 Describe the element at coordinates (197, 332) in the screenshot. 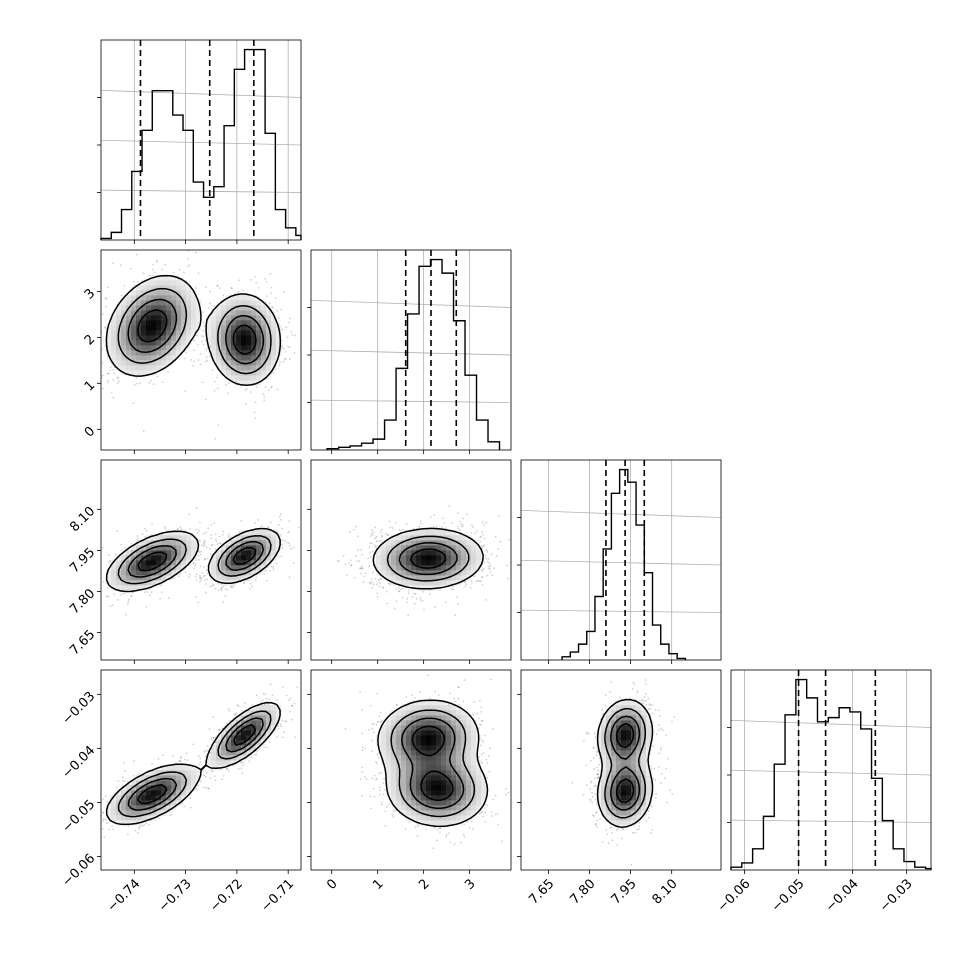

I see `contour-line` at that location.